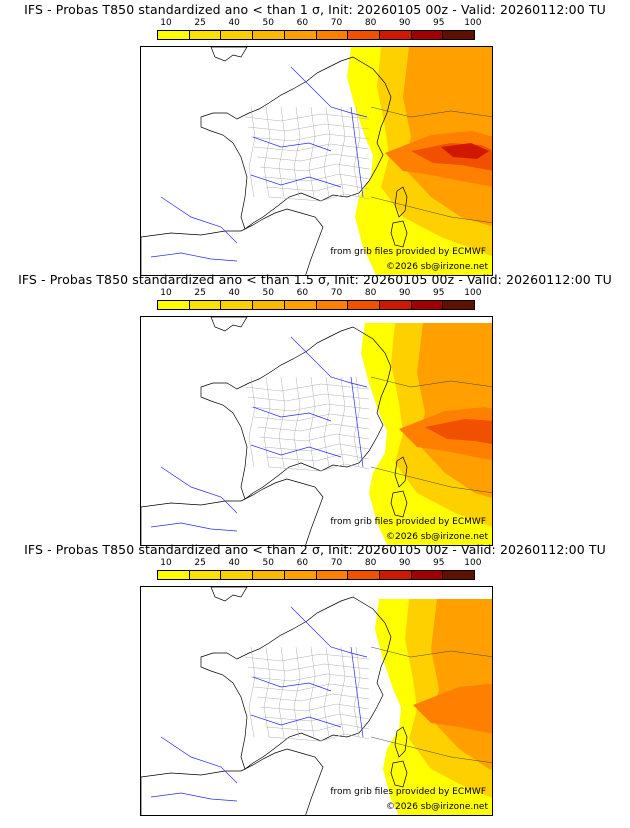 This screenshot has width=630, height=828. Describe the element at coordinates (268, 293) in the screenshot. I see `colorbar-tick-label: 50` at that location.